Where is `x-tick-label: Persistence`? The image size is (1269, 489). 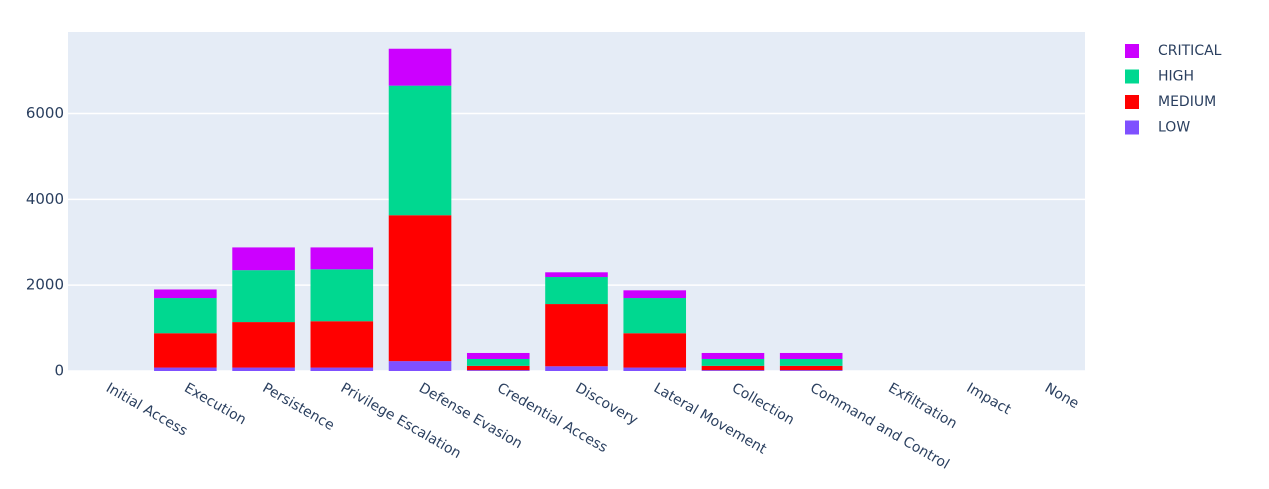
x-tick-label: Persistence is located at coordinates (298, 407).